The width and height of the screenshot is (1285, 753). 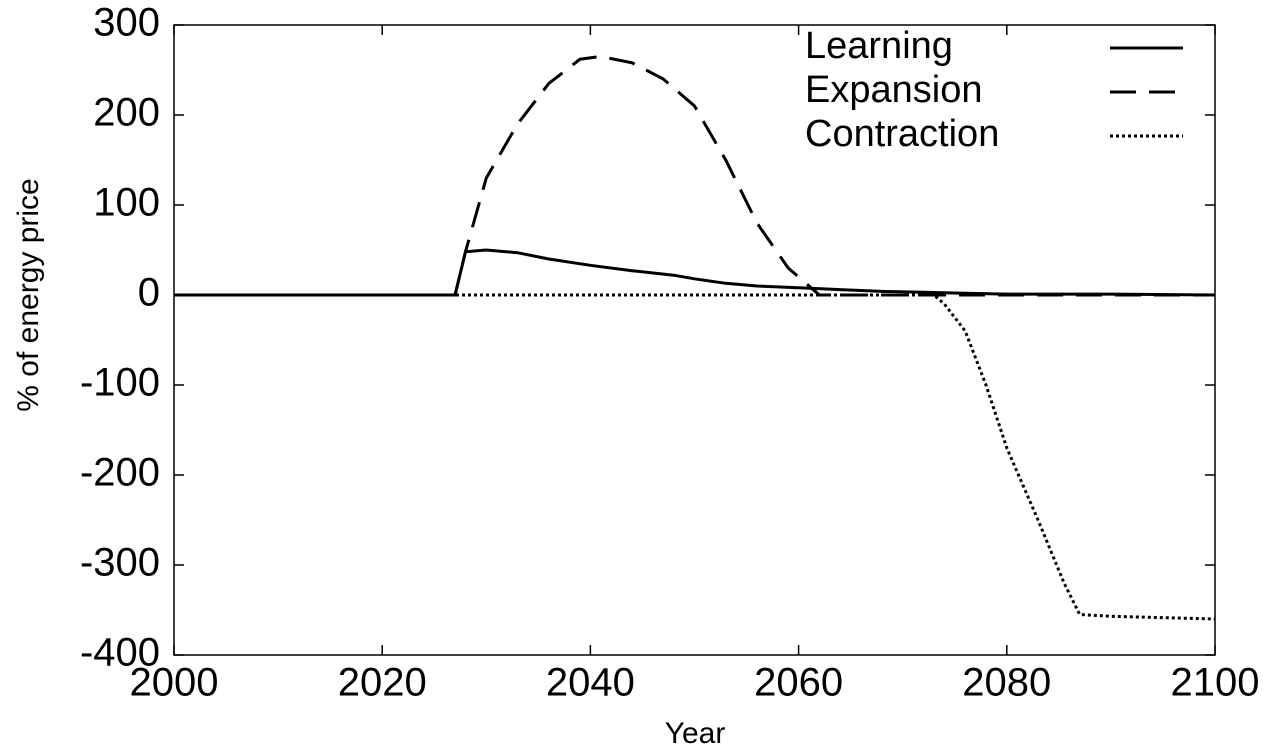 What do you see at coordinates (126, 113) in the screenshot?
I see `y-tick-label: 200` at bounding box center [126, 113].